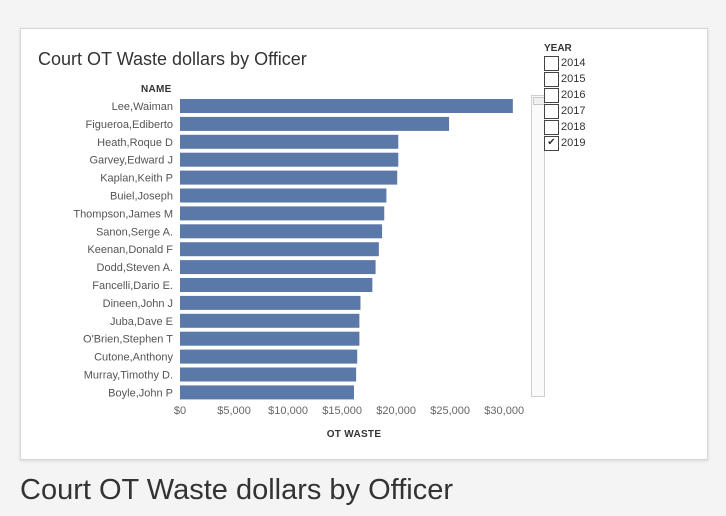  What do you see at coordinates (573, 127) in the screenshot?
I see `year-option-label: 2018` at bounding box center [573, 127].